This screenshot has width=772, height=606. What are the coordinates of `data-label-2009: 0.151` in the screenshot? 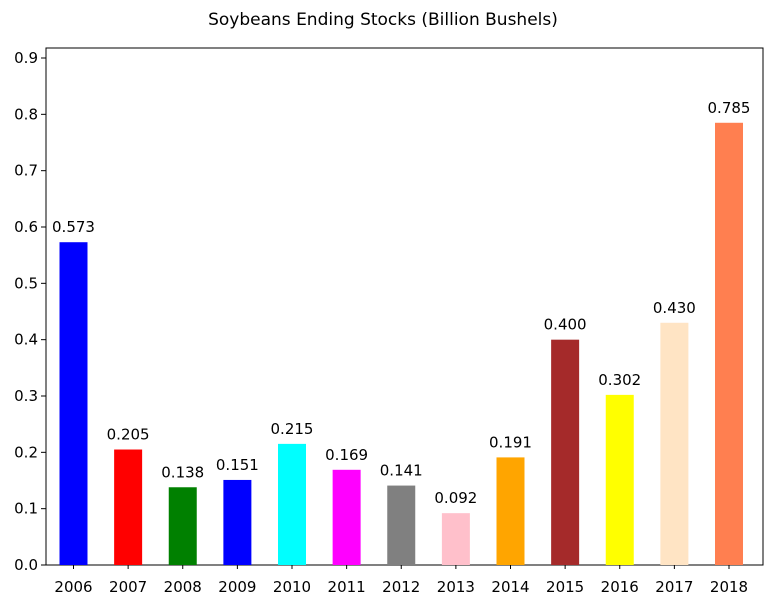 It's located at (237, 465).